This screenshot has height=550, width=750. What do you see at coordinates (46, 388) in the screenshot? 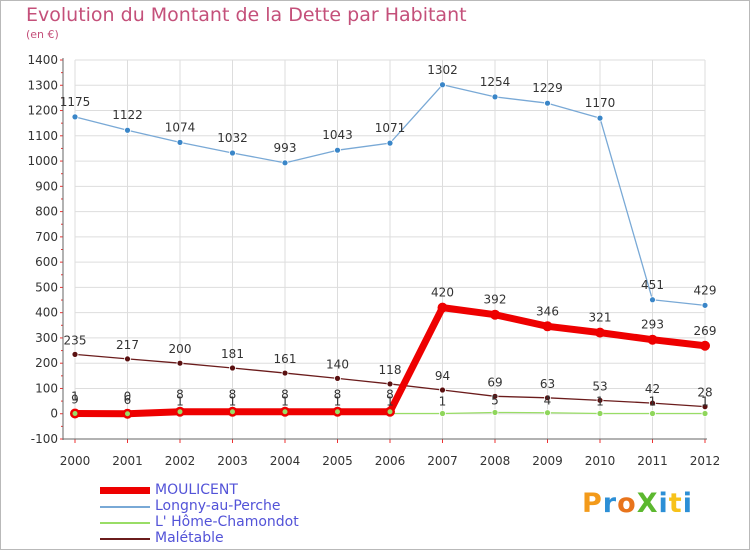
I see `y-tick-label: 100` at bounding box center [46, 388].